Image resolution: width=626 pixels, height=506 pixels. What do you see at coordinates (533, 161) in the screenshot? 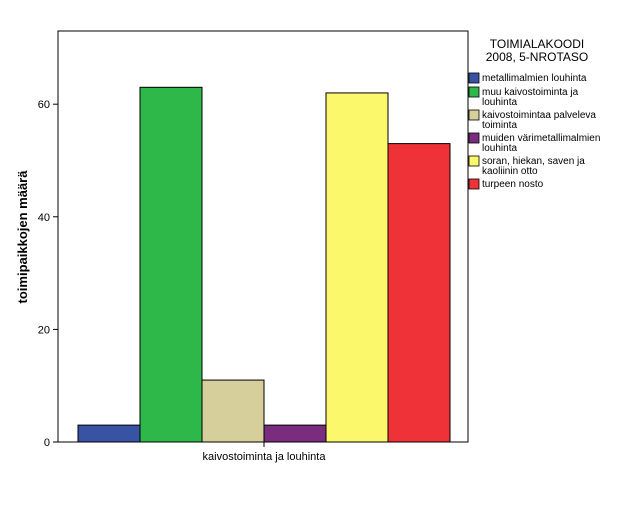
I see `legend-label-5: soran, hiekan, saven ja` at bounding box center [533, 161].